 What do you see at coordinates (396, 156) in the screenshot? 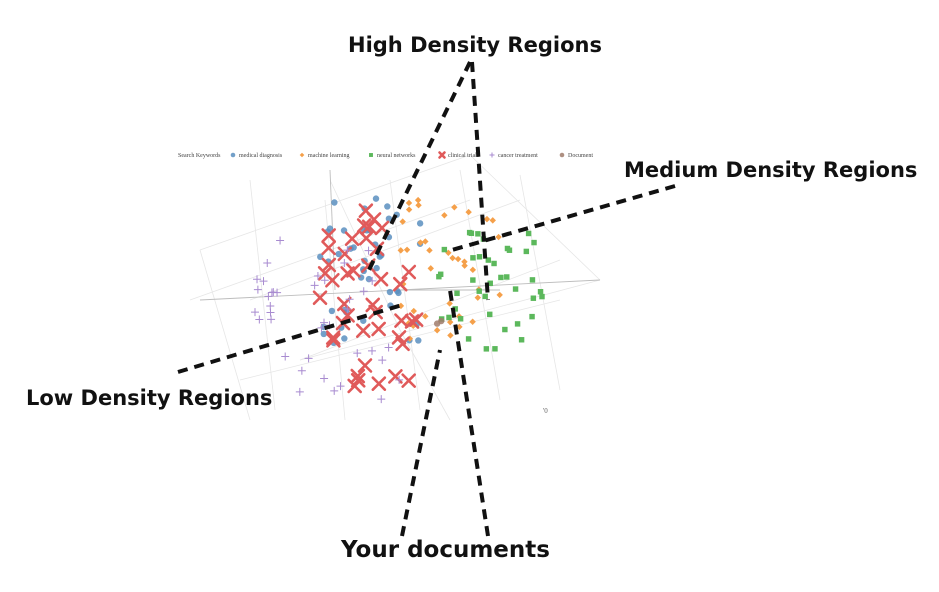
I see `legend-entry-label: neural networks` at bounding box center [396, 156].